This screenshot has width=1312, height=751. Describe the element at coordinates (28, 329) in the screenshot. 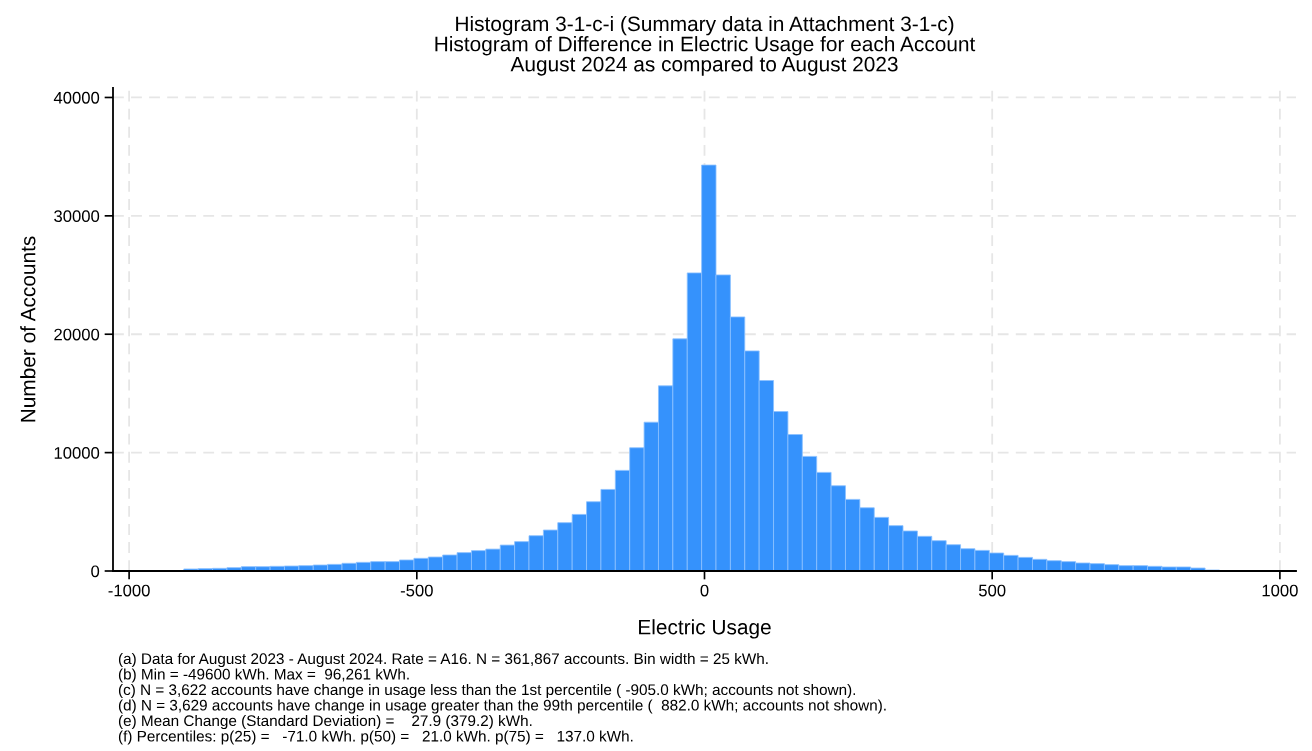

I see `y-axis-title: Number of Accounts` at that location.